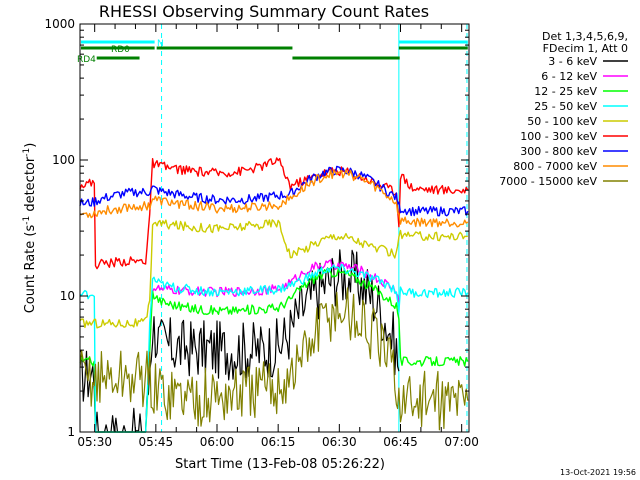 The image size is (640, 480). I want to click on y-axis-label: Count Rate (s-1 detector-1), so click(30, 228).